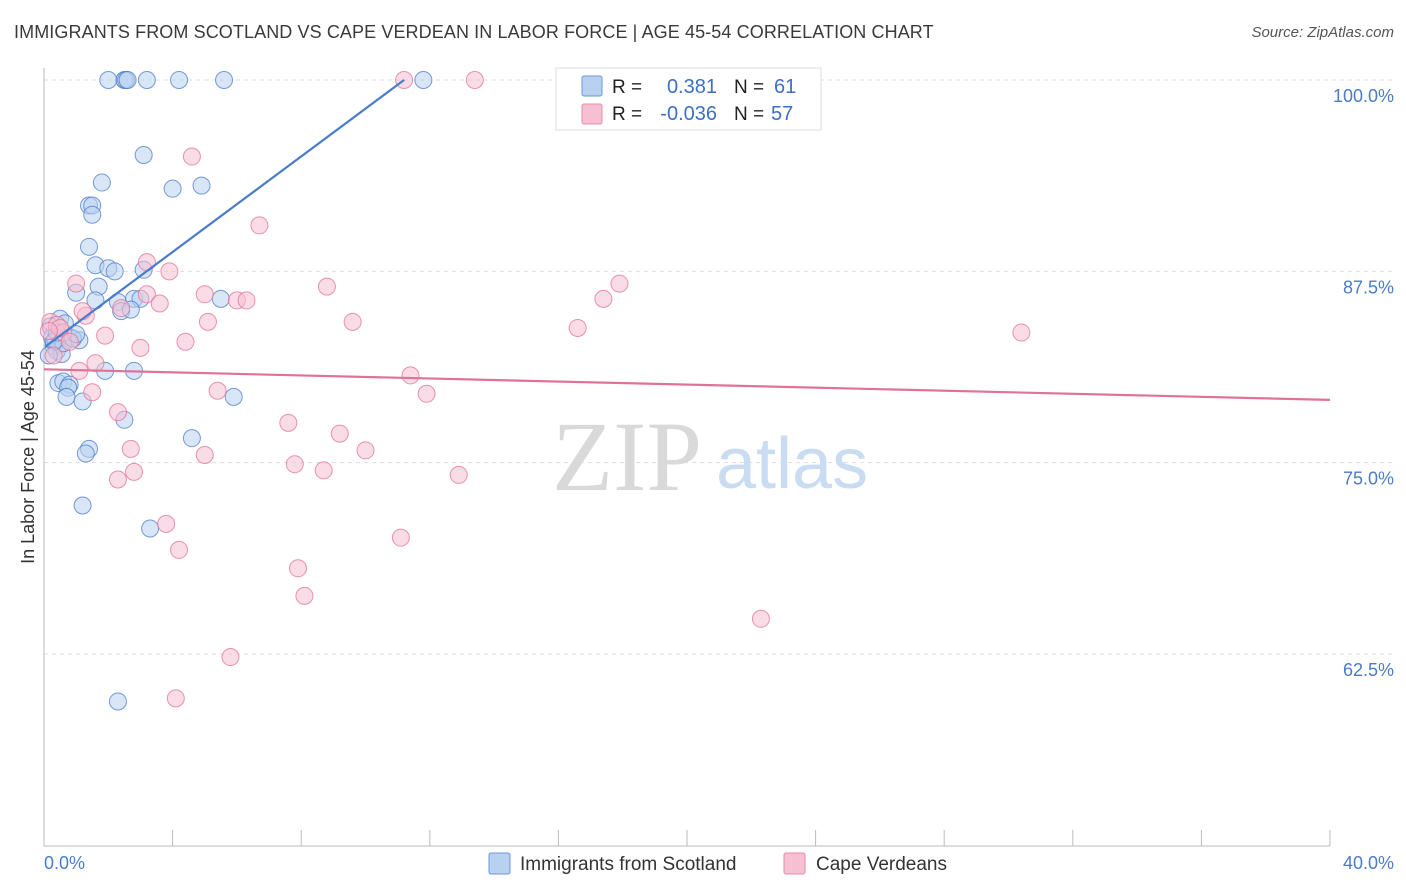 The height and width of the screenshot is (892, 1406). Describe the element at coordinates (687, 838) in the screenshot. I see `x-ticks` at that location.